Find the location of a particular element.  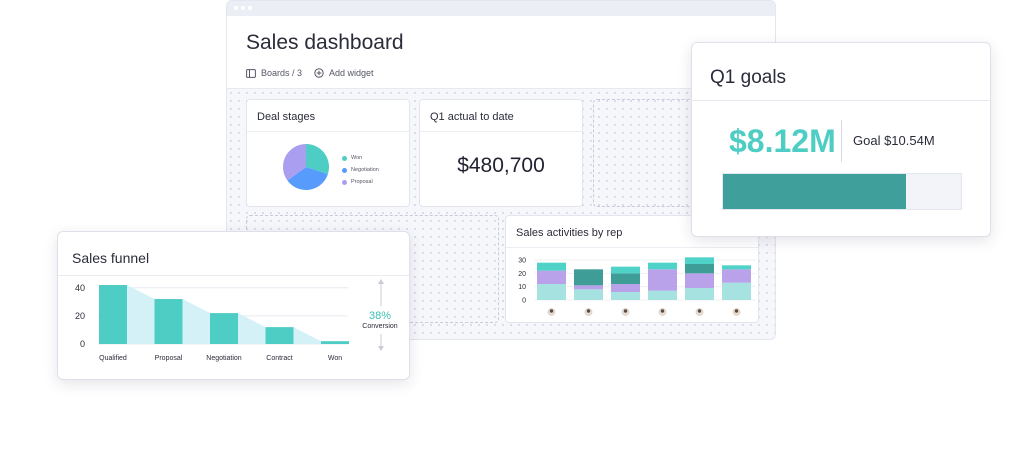

pie-legend: Won Negotiation Proposal is located at coordinates (360, 170).